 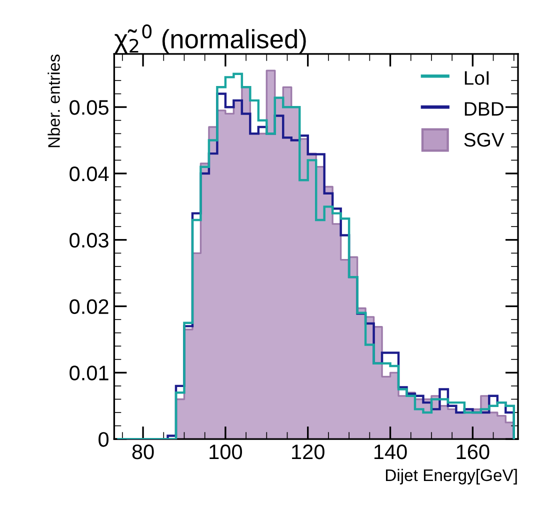 What do you see at coordinates (226, 452) in the screenshot?
I see `x-tick-label: 100` at bounding box center [226, 452].